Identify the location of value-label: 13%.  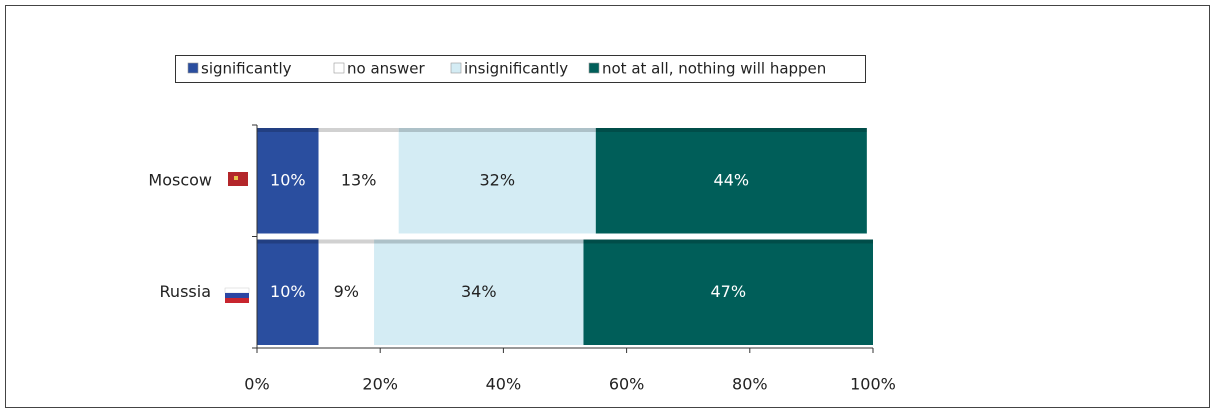
(359, 179).